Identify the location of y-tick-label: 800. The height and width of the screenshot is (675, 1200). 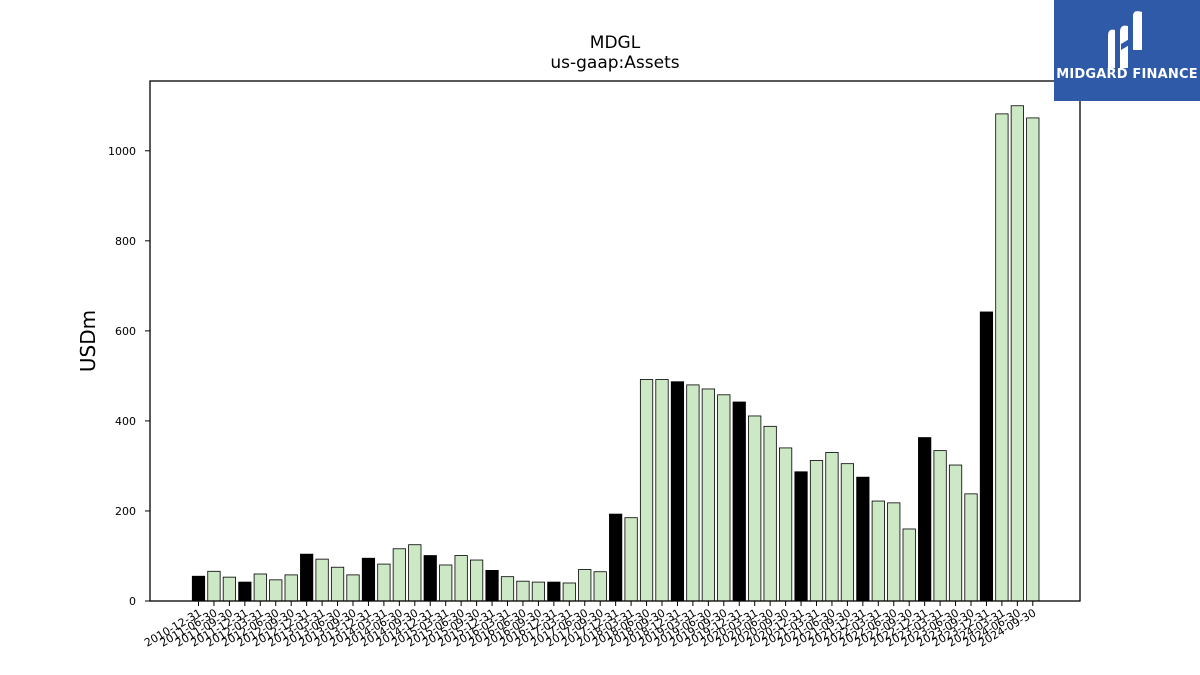
(125, 241).